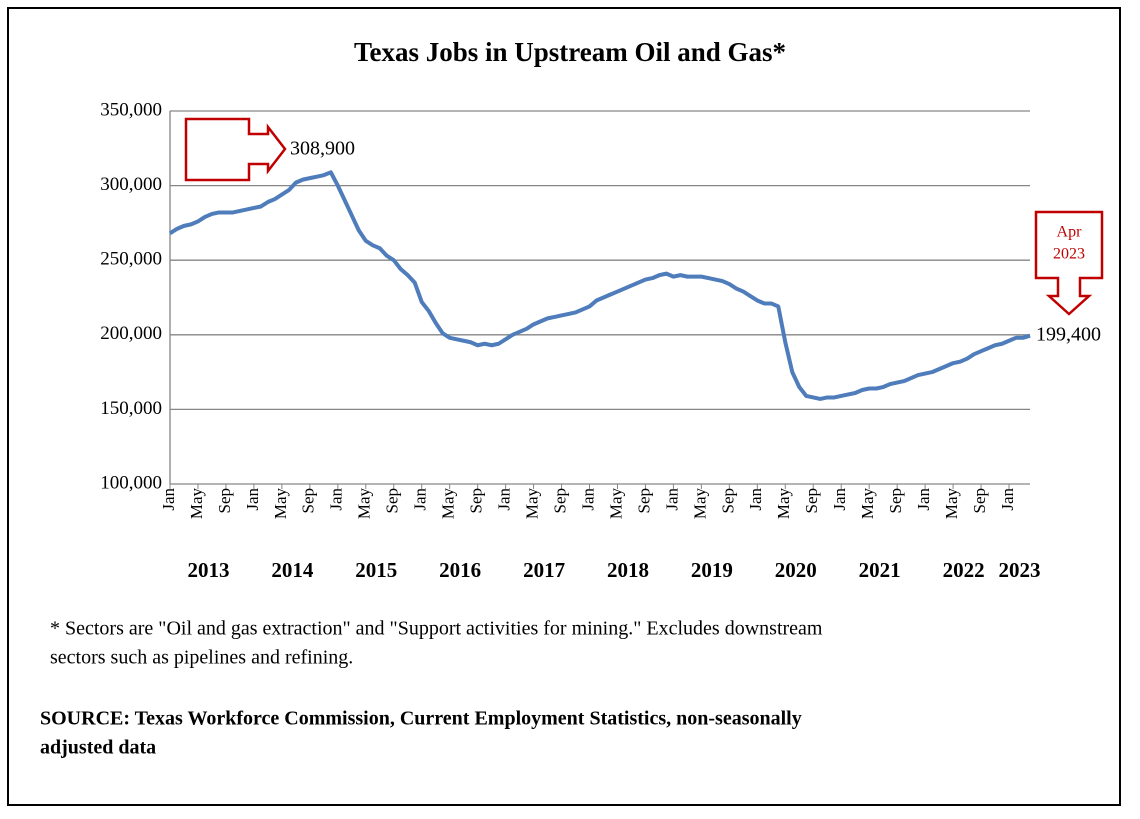  What do you see at coordinates (131, 333) in the screenshot?
I see `y-tick-label: 200,000` at bounding box center [131, 333].